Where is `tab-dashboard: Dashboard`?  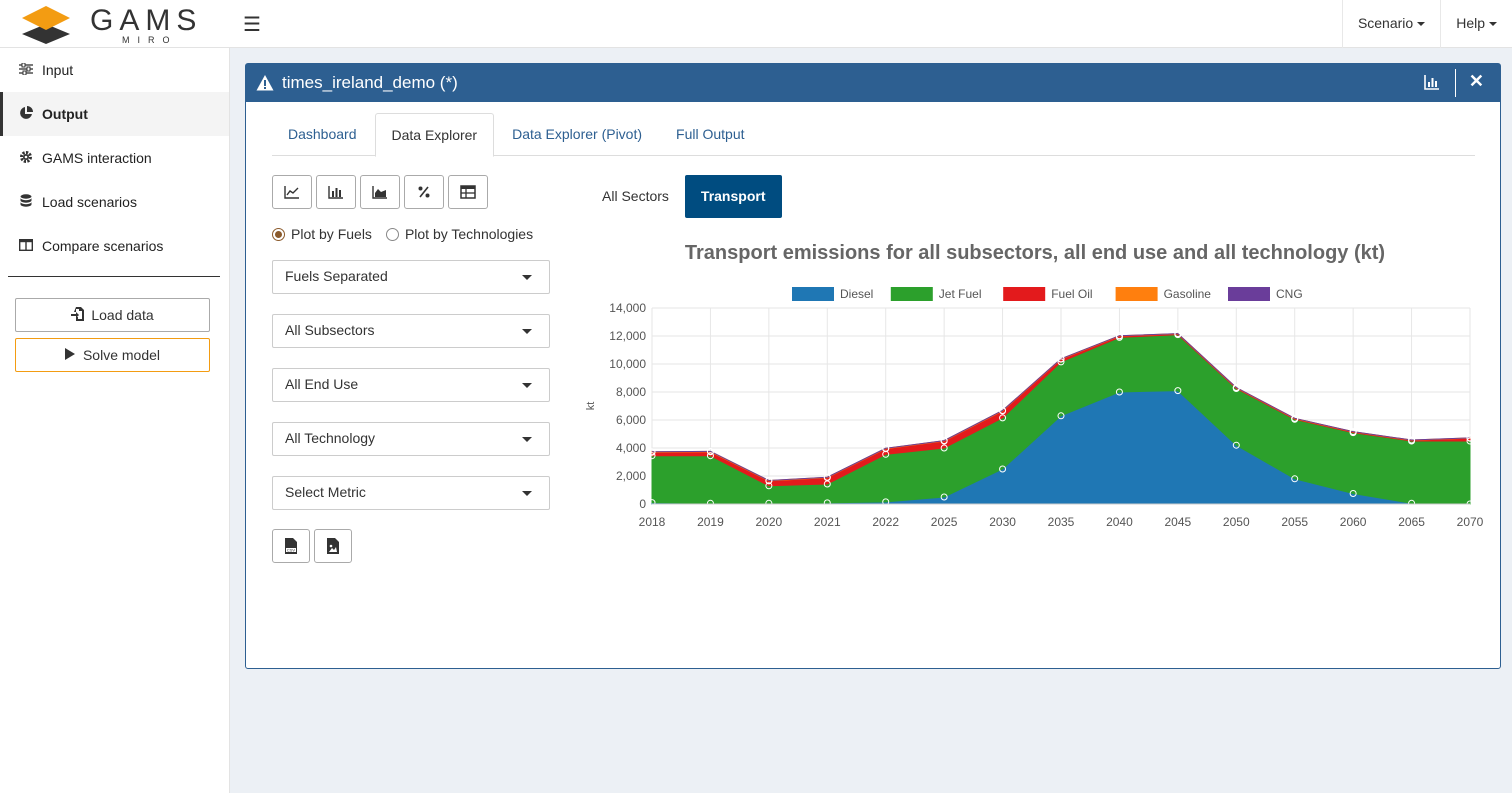 tab-dashboard: Dashboard is located at coordinates (322, 134).